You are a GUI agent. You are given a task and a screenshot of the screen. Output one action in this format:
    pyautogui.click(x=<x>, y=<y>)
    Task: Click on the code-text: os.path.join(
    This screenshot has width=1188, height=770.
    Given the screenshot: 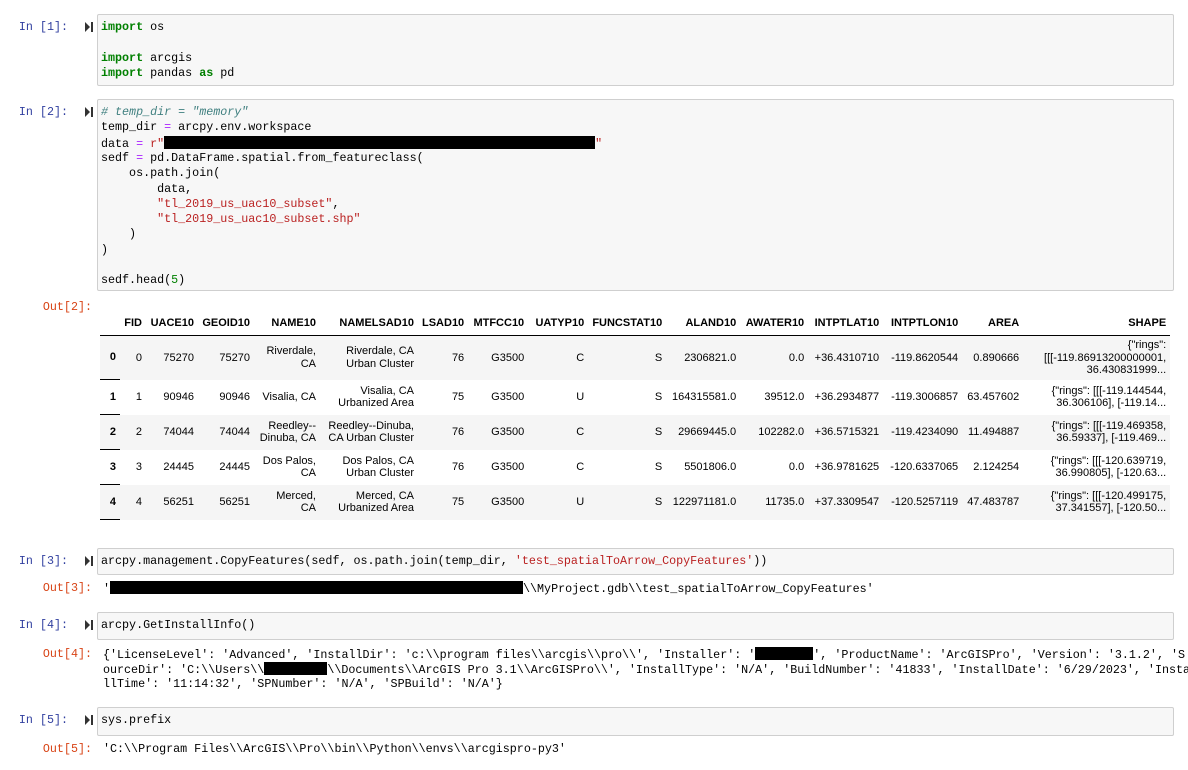 What is the action you would take?
    pyautogui.click(x=161, y=173)
    